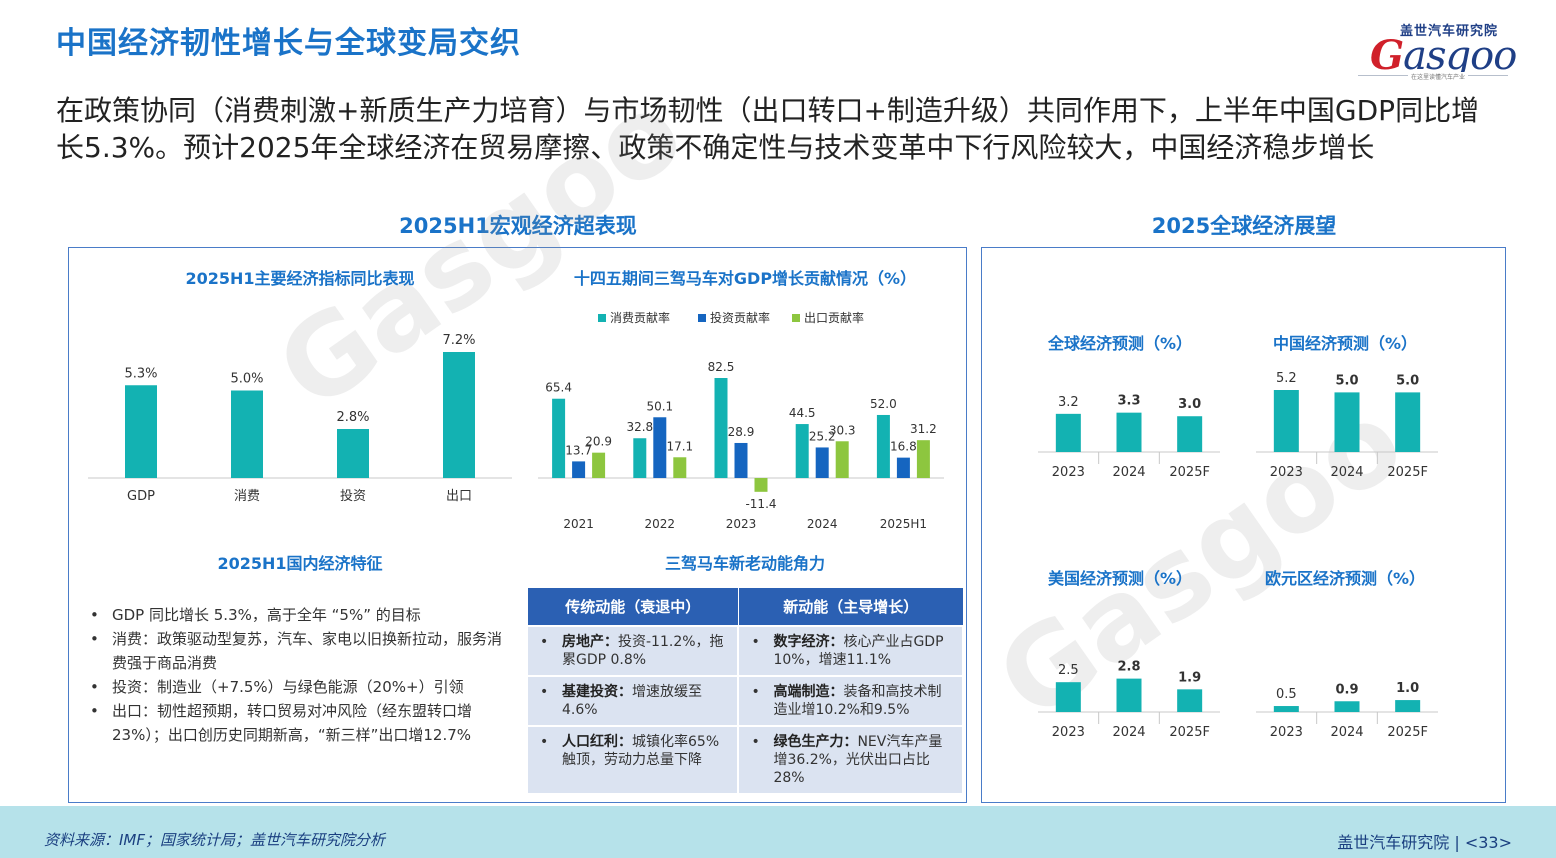 This screenshot has height=858, width=1556. What do you see at coordinates (1189, 404) in the screenshot?
I see `data-label: 3.0` at bounding box center [1189, 404].